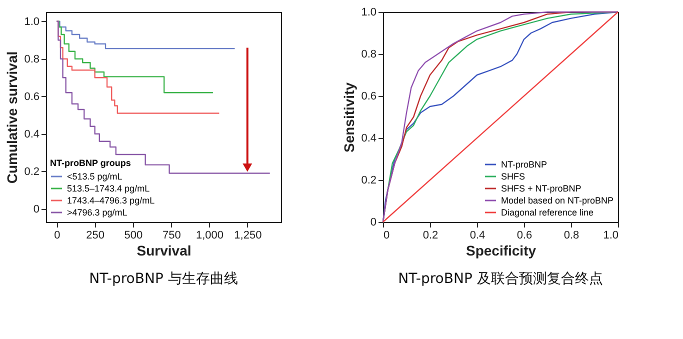 Image resolution: width=683 pixels, height=339 pixels. What do you see at coordinates (12, 117) in the screenshot?
I see `y-axis-title: Cumulative survival` at bounding box center [12, 117].